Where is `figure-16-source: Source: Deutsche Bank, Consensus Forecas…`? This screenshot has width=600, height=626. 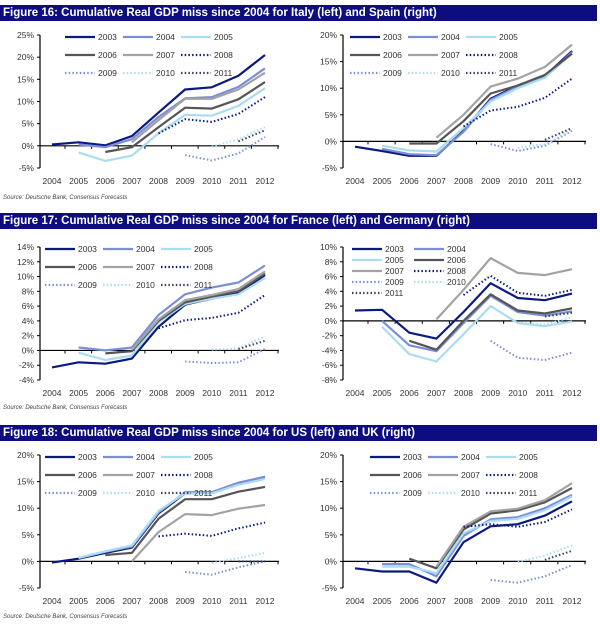
figure-16-source: Source: Deutsche Bank, Consensus Forecas… is located at coordinates (65, 198).